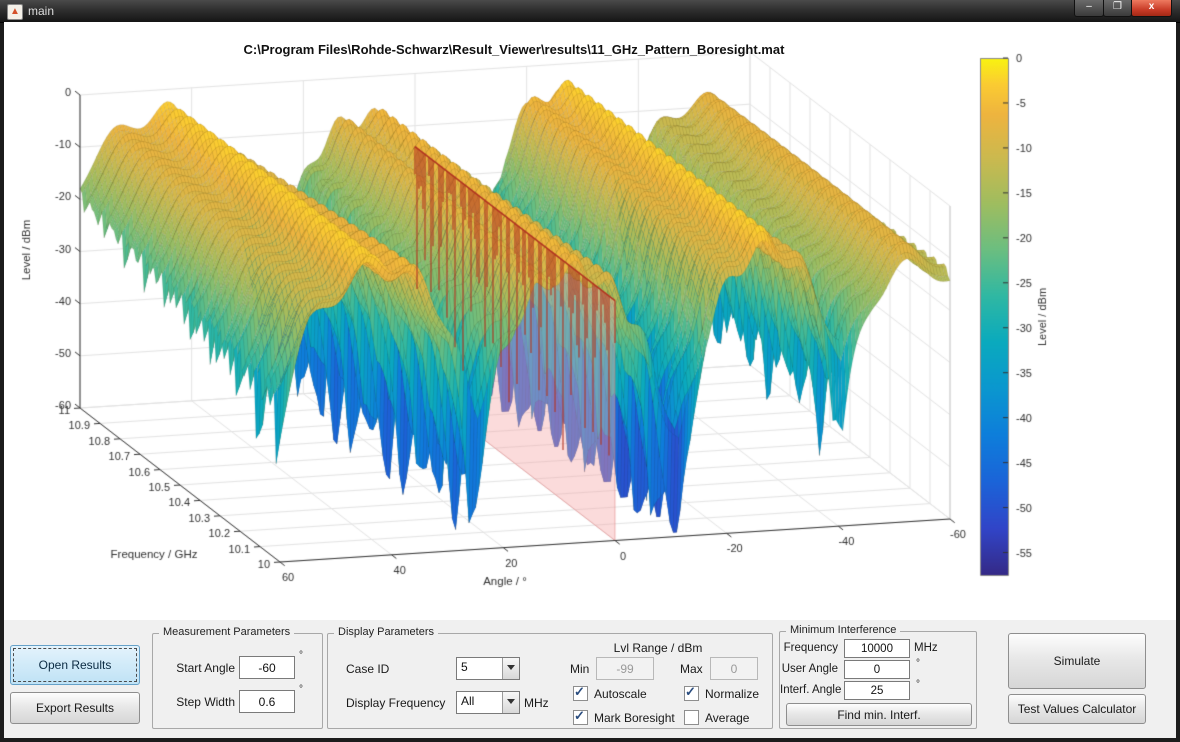 Image resolution: width=1180 pixels, height=742 pixels. What do you see at coordinates (926, 648) in the screenshot?
I see `frequency-unit: MHz` at bounding box center [926, 648].